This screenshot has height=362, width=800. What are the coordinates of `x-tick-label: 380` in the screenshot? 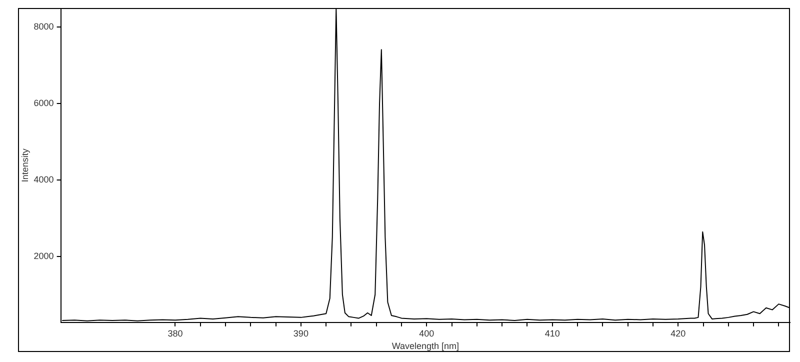 It's located at (175, 333).